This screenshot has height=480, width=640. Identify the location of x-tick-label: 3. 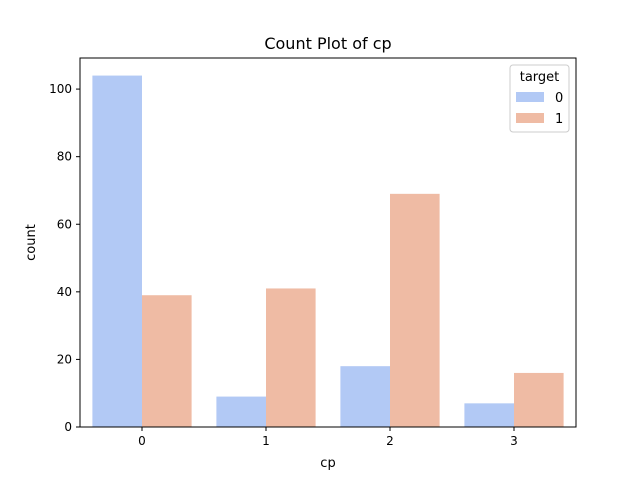
(514, 441).